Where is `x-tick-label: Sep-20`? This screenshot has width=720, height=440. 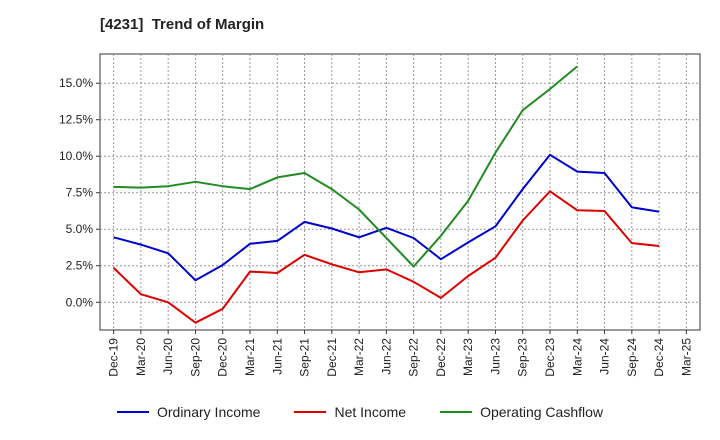 x-tick-label: Sep-20 is located at coordinates (195, 357).